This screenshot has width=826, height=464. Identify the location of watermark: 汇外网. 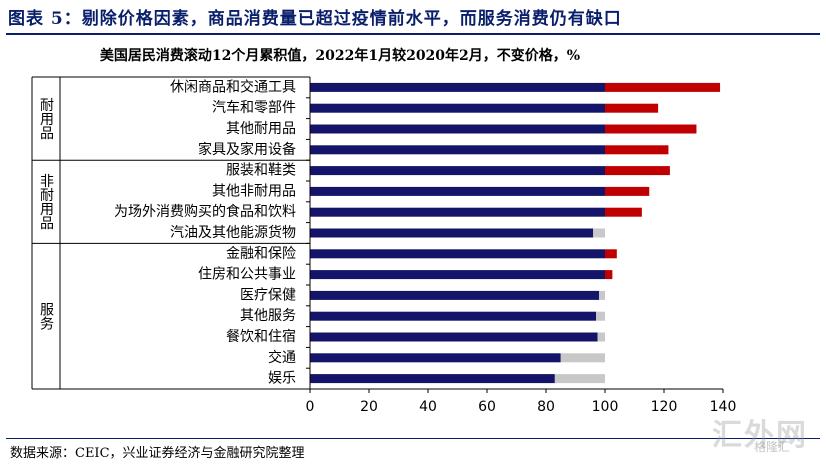
(760, 435).